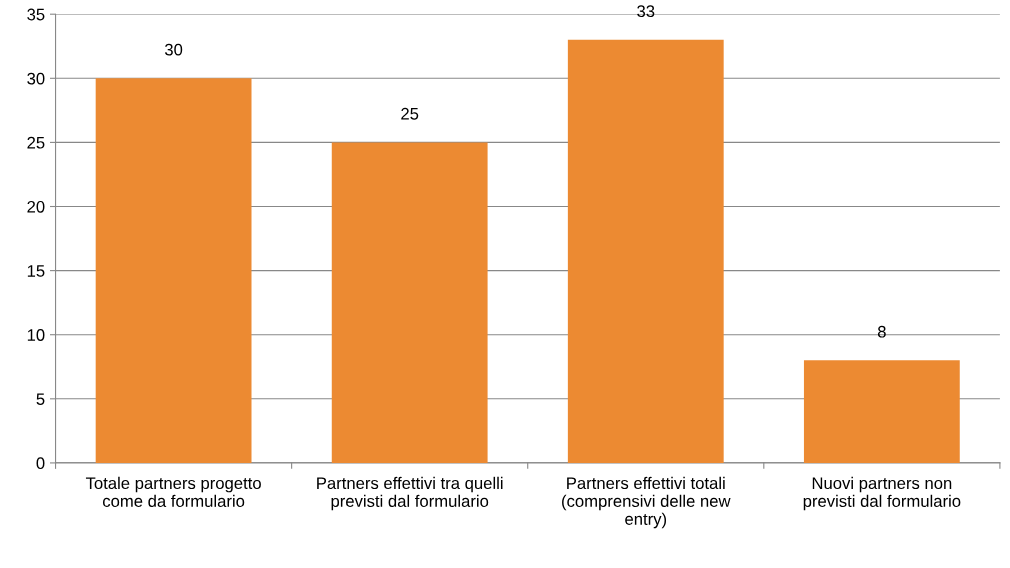  I want to click on data-label: 25, so click(410, 113).